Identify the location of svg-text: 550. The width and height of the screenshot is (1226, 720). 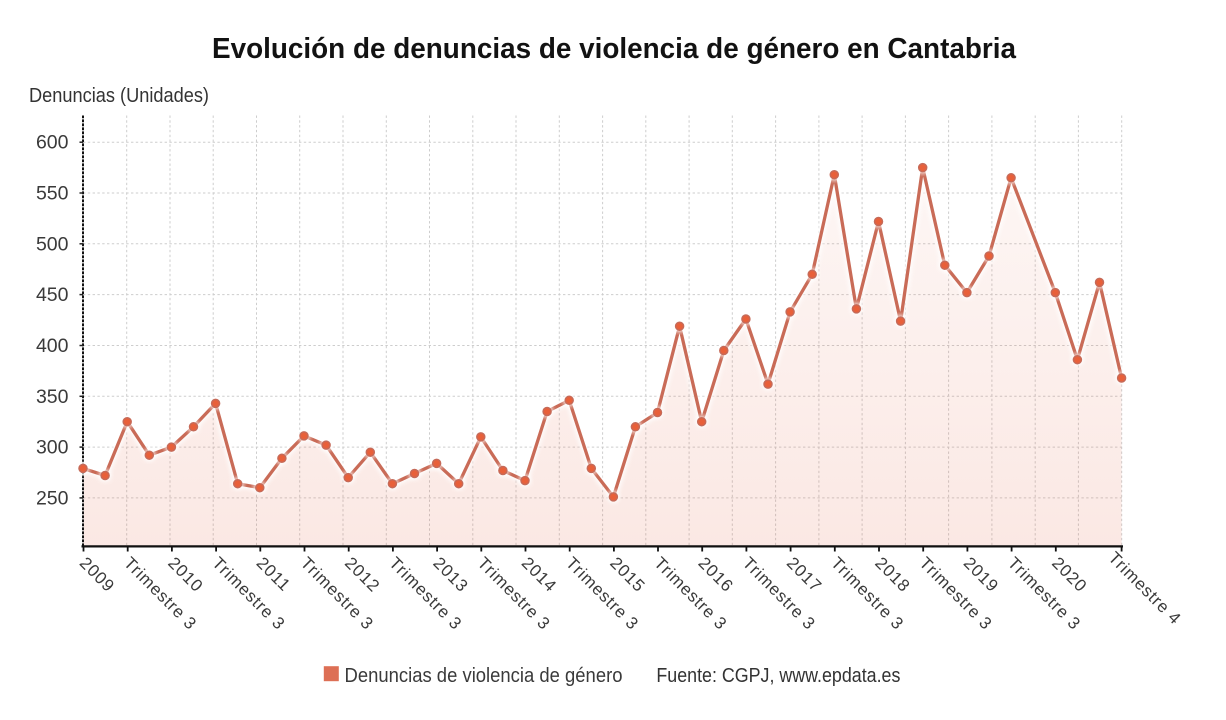
(52, 194).